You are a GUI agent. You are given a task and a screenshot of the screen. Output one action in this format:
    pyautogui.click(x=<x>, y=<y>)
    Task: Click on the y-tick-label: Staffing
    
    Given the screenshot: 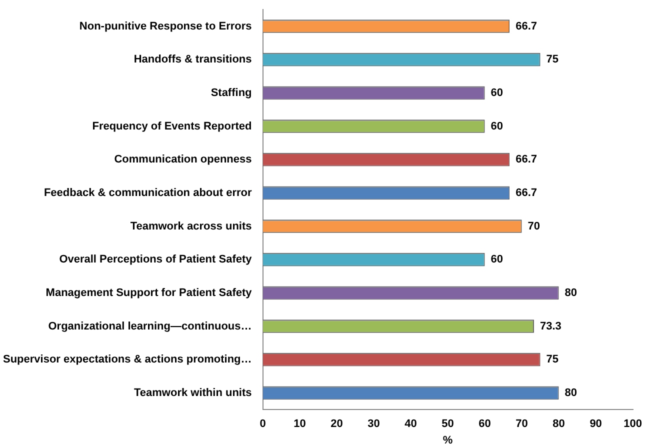 What is the action you would take?
    pyautogui.click(x=231, y=92)
    